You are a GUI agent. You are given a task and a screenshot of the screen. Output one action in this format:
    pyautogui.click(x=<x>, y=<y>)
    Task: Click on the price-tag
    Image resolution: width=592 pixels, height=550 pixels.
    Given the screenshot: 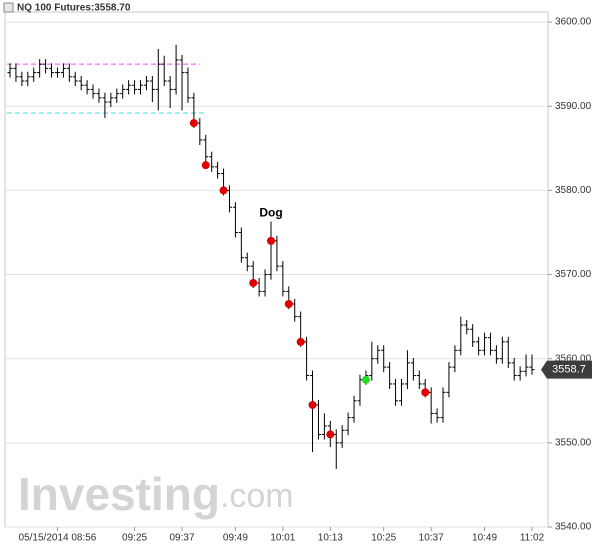 What is the action you would take?
    pyautogui.click(x=566, y=369)
    